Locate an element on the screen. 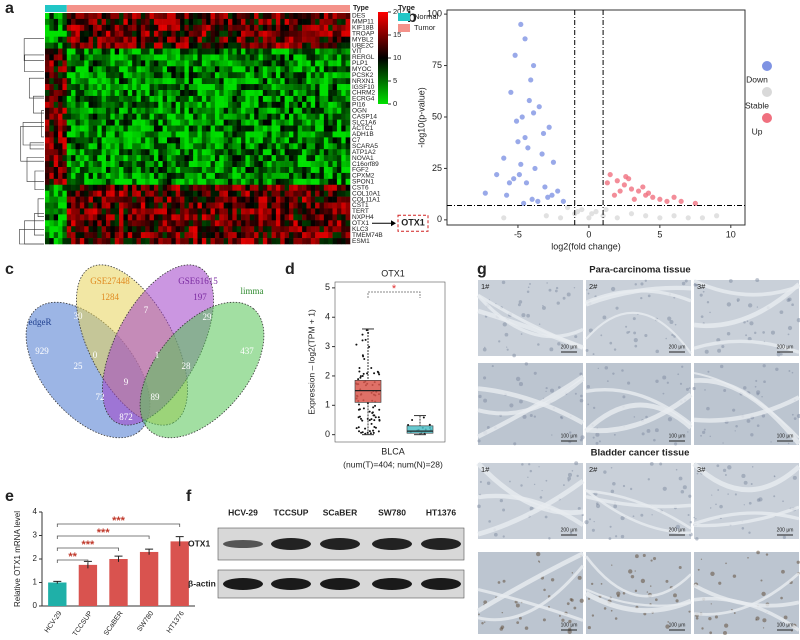 The width and height of the screenshot is (800, 640). section-title: Para-carcinoma tissue is located at coordinates (639, 270).